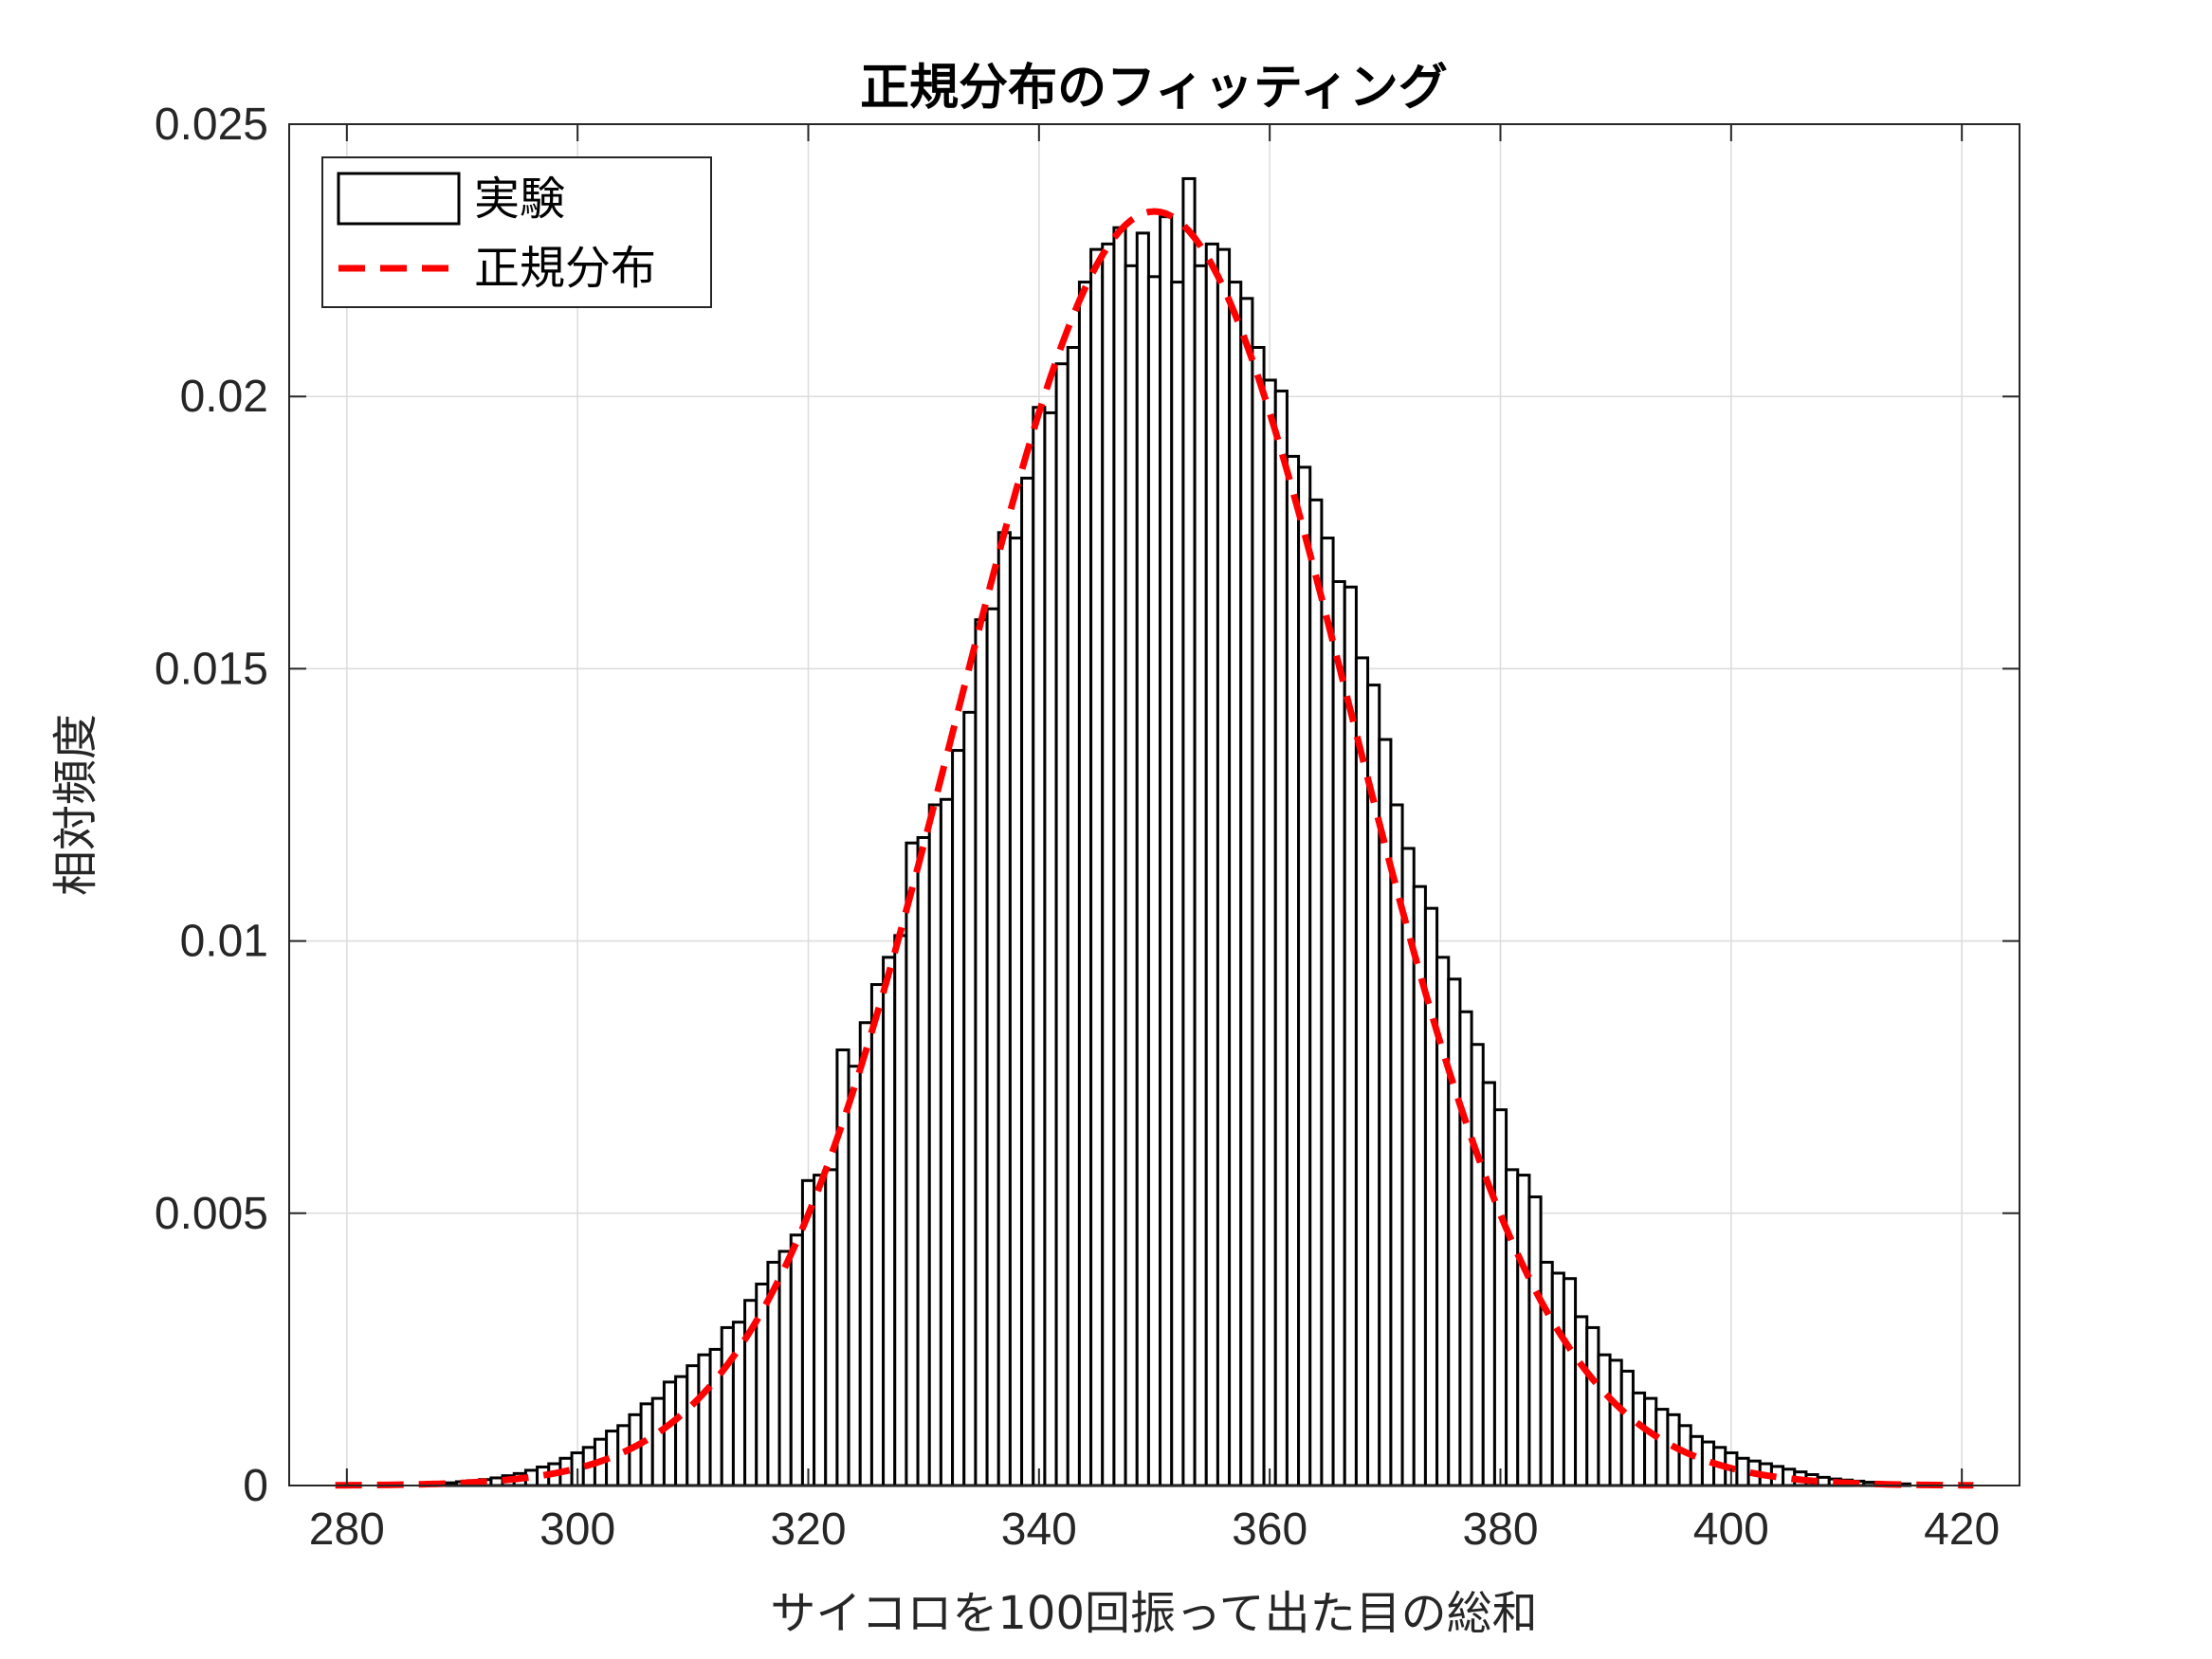 Image resolution: width=2212 pixels, height=1659 pixels. I want to click on y-axis-label: 相対頻度, so click(75, 805).